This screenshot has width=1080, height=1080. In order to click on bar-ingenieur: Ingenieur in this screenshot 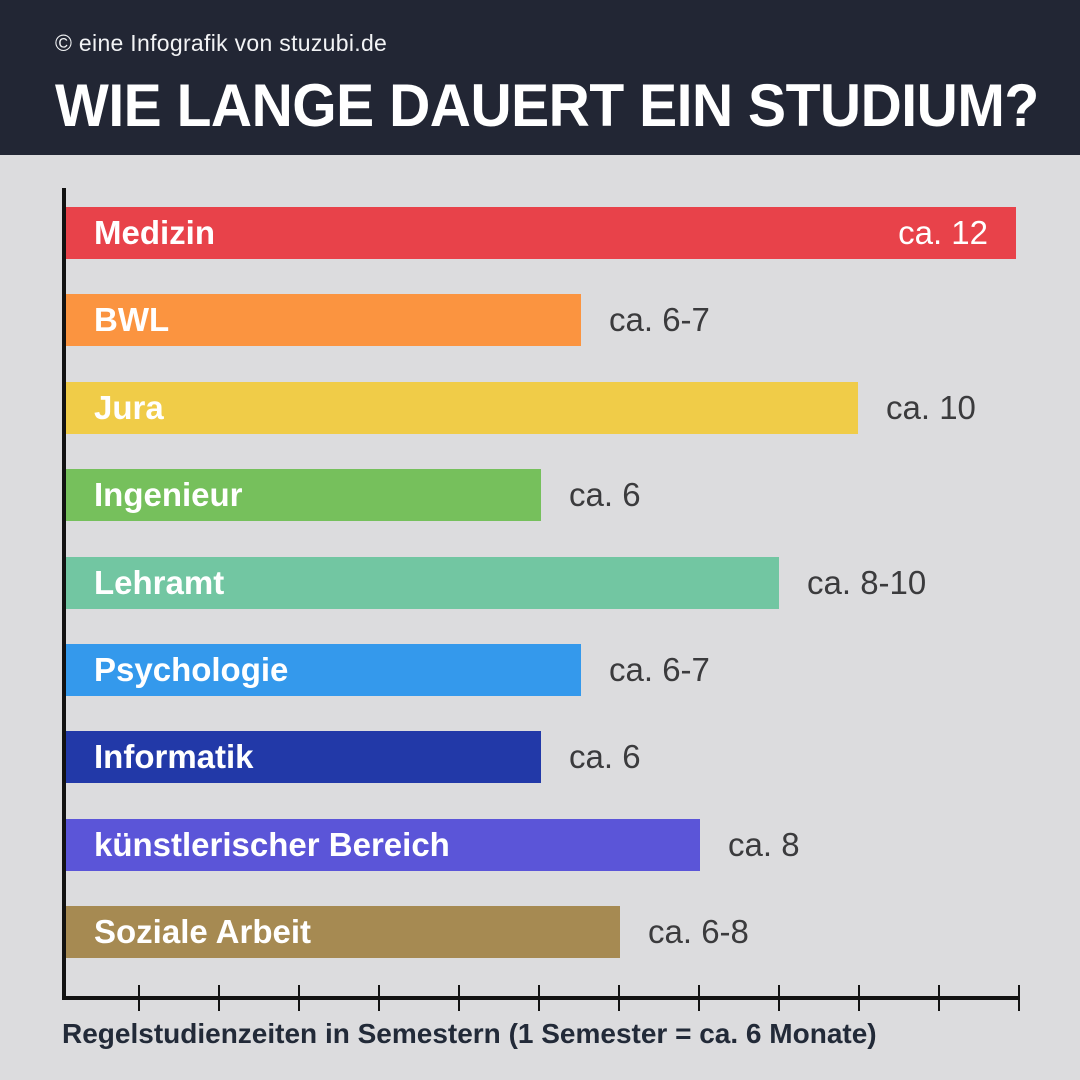, I will do `click(303, 495)`.